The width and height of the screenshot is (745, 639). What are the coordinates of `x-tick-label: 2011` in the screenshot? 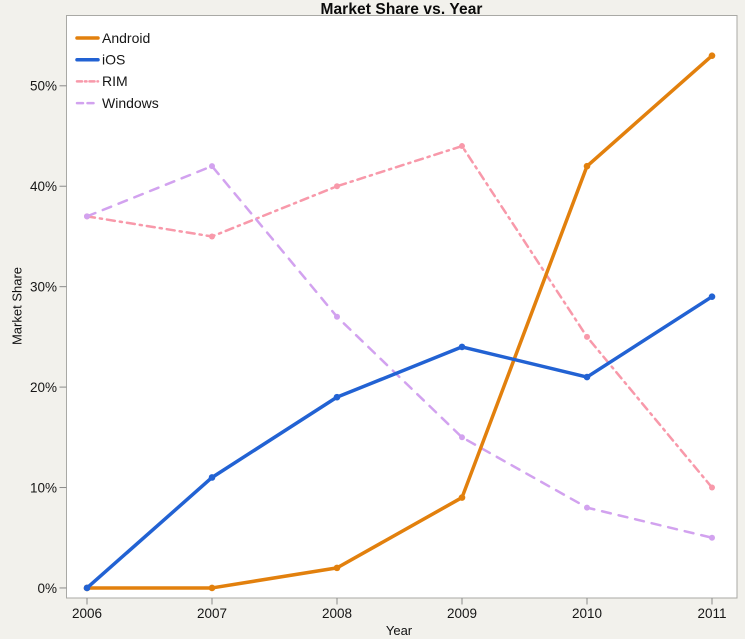 It's located at (711, 613).